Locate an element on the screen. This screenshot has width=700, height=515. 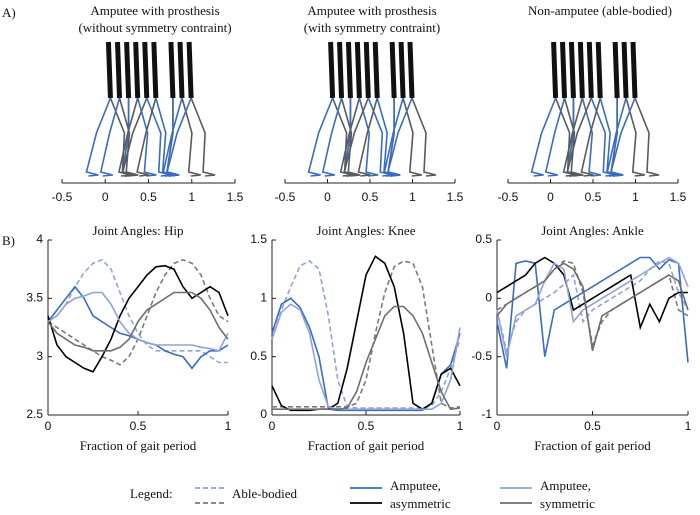
y-tick-label: 1.5 is located at coordinates (258, 239).